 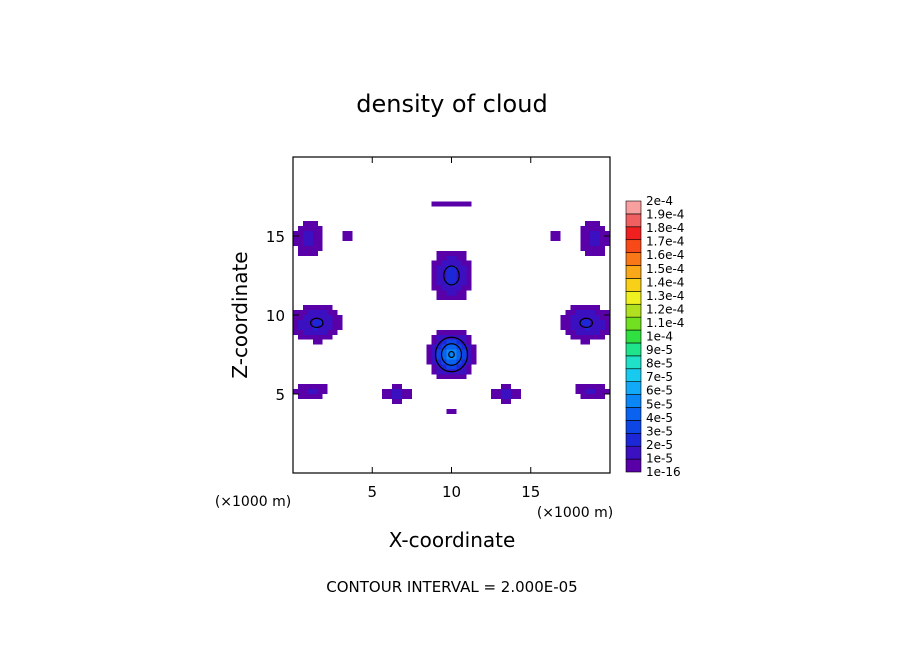 I want to click on colorbar-label: 1.2e-4, so click(x=665, y=309).